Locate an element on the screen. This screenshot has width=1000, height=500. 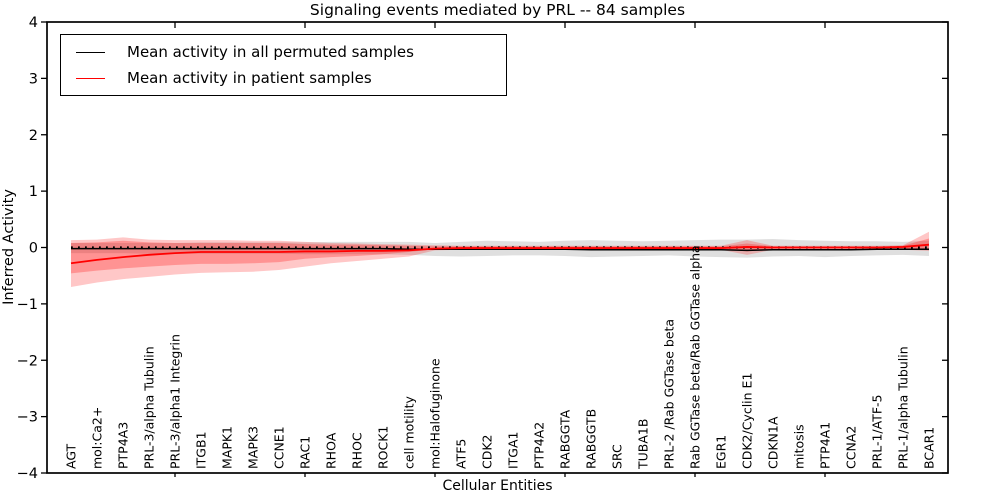
x-tick-label: PRL-3/alpha1 Integrin is located at coordinates (175, 401).